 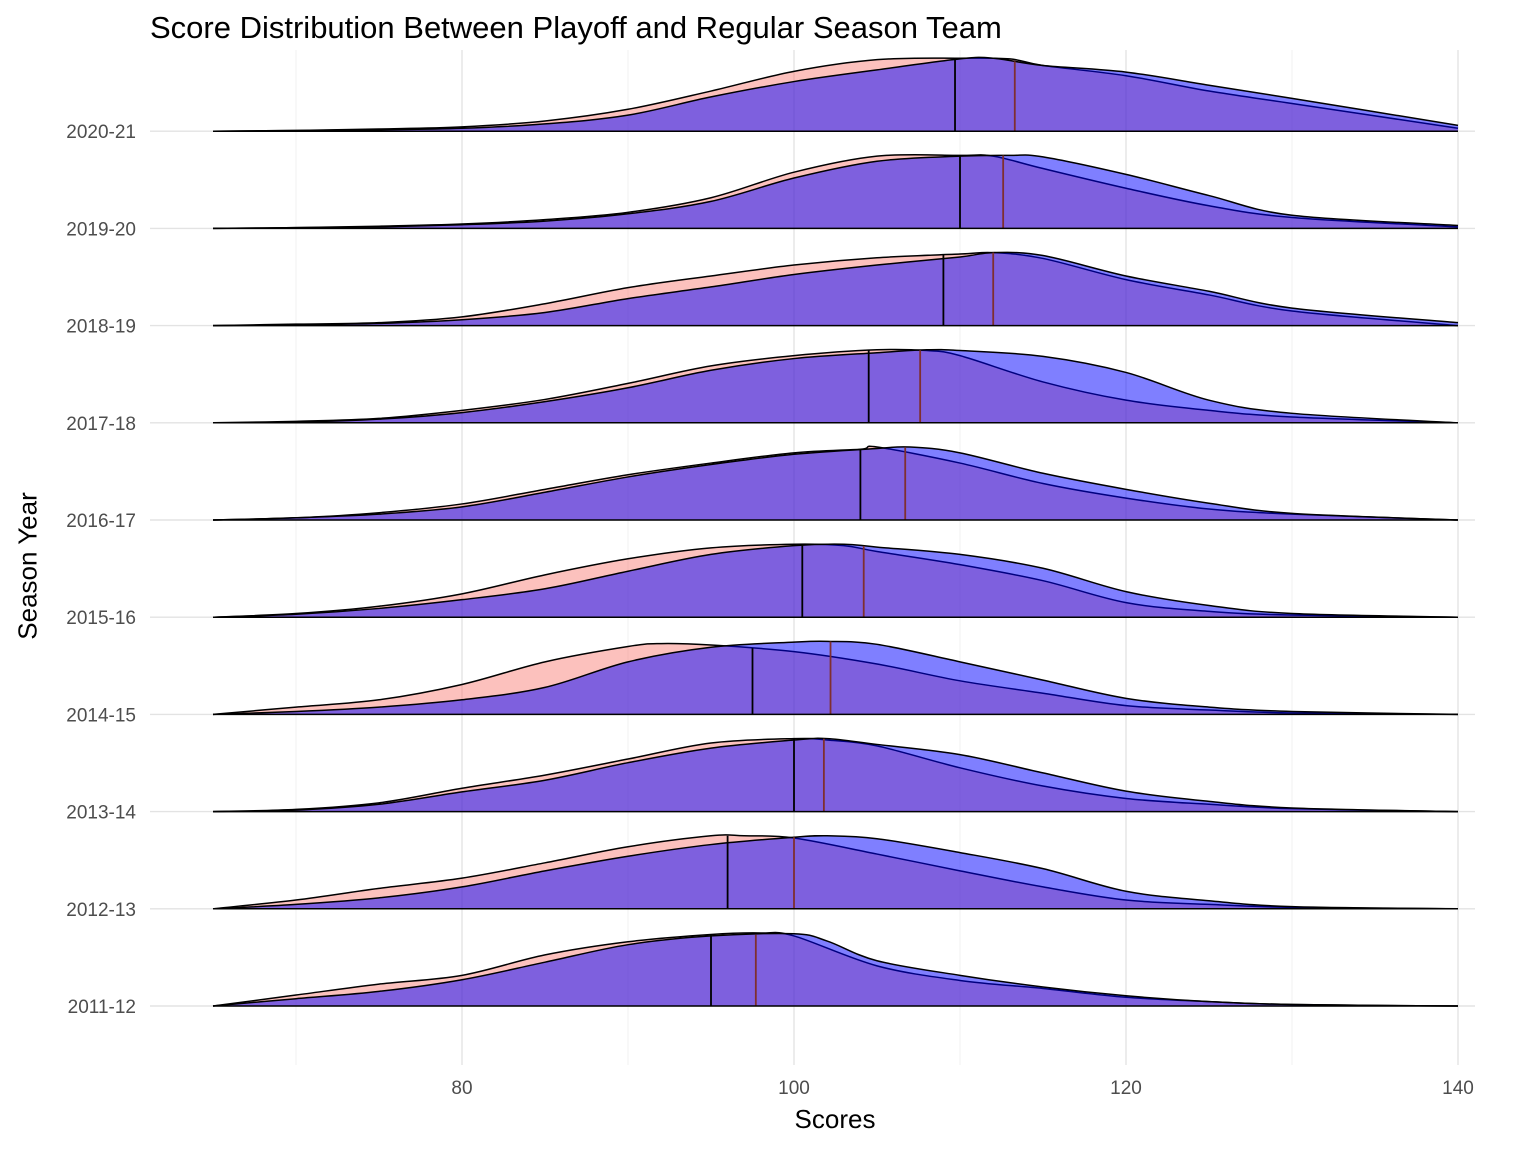 What do you see at coordinates (101, 424) in the screenshot?
I see `y-tick-label: 2017-18` at bounding box center [101, 424].